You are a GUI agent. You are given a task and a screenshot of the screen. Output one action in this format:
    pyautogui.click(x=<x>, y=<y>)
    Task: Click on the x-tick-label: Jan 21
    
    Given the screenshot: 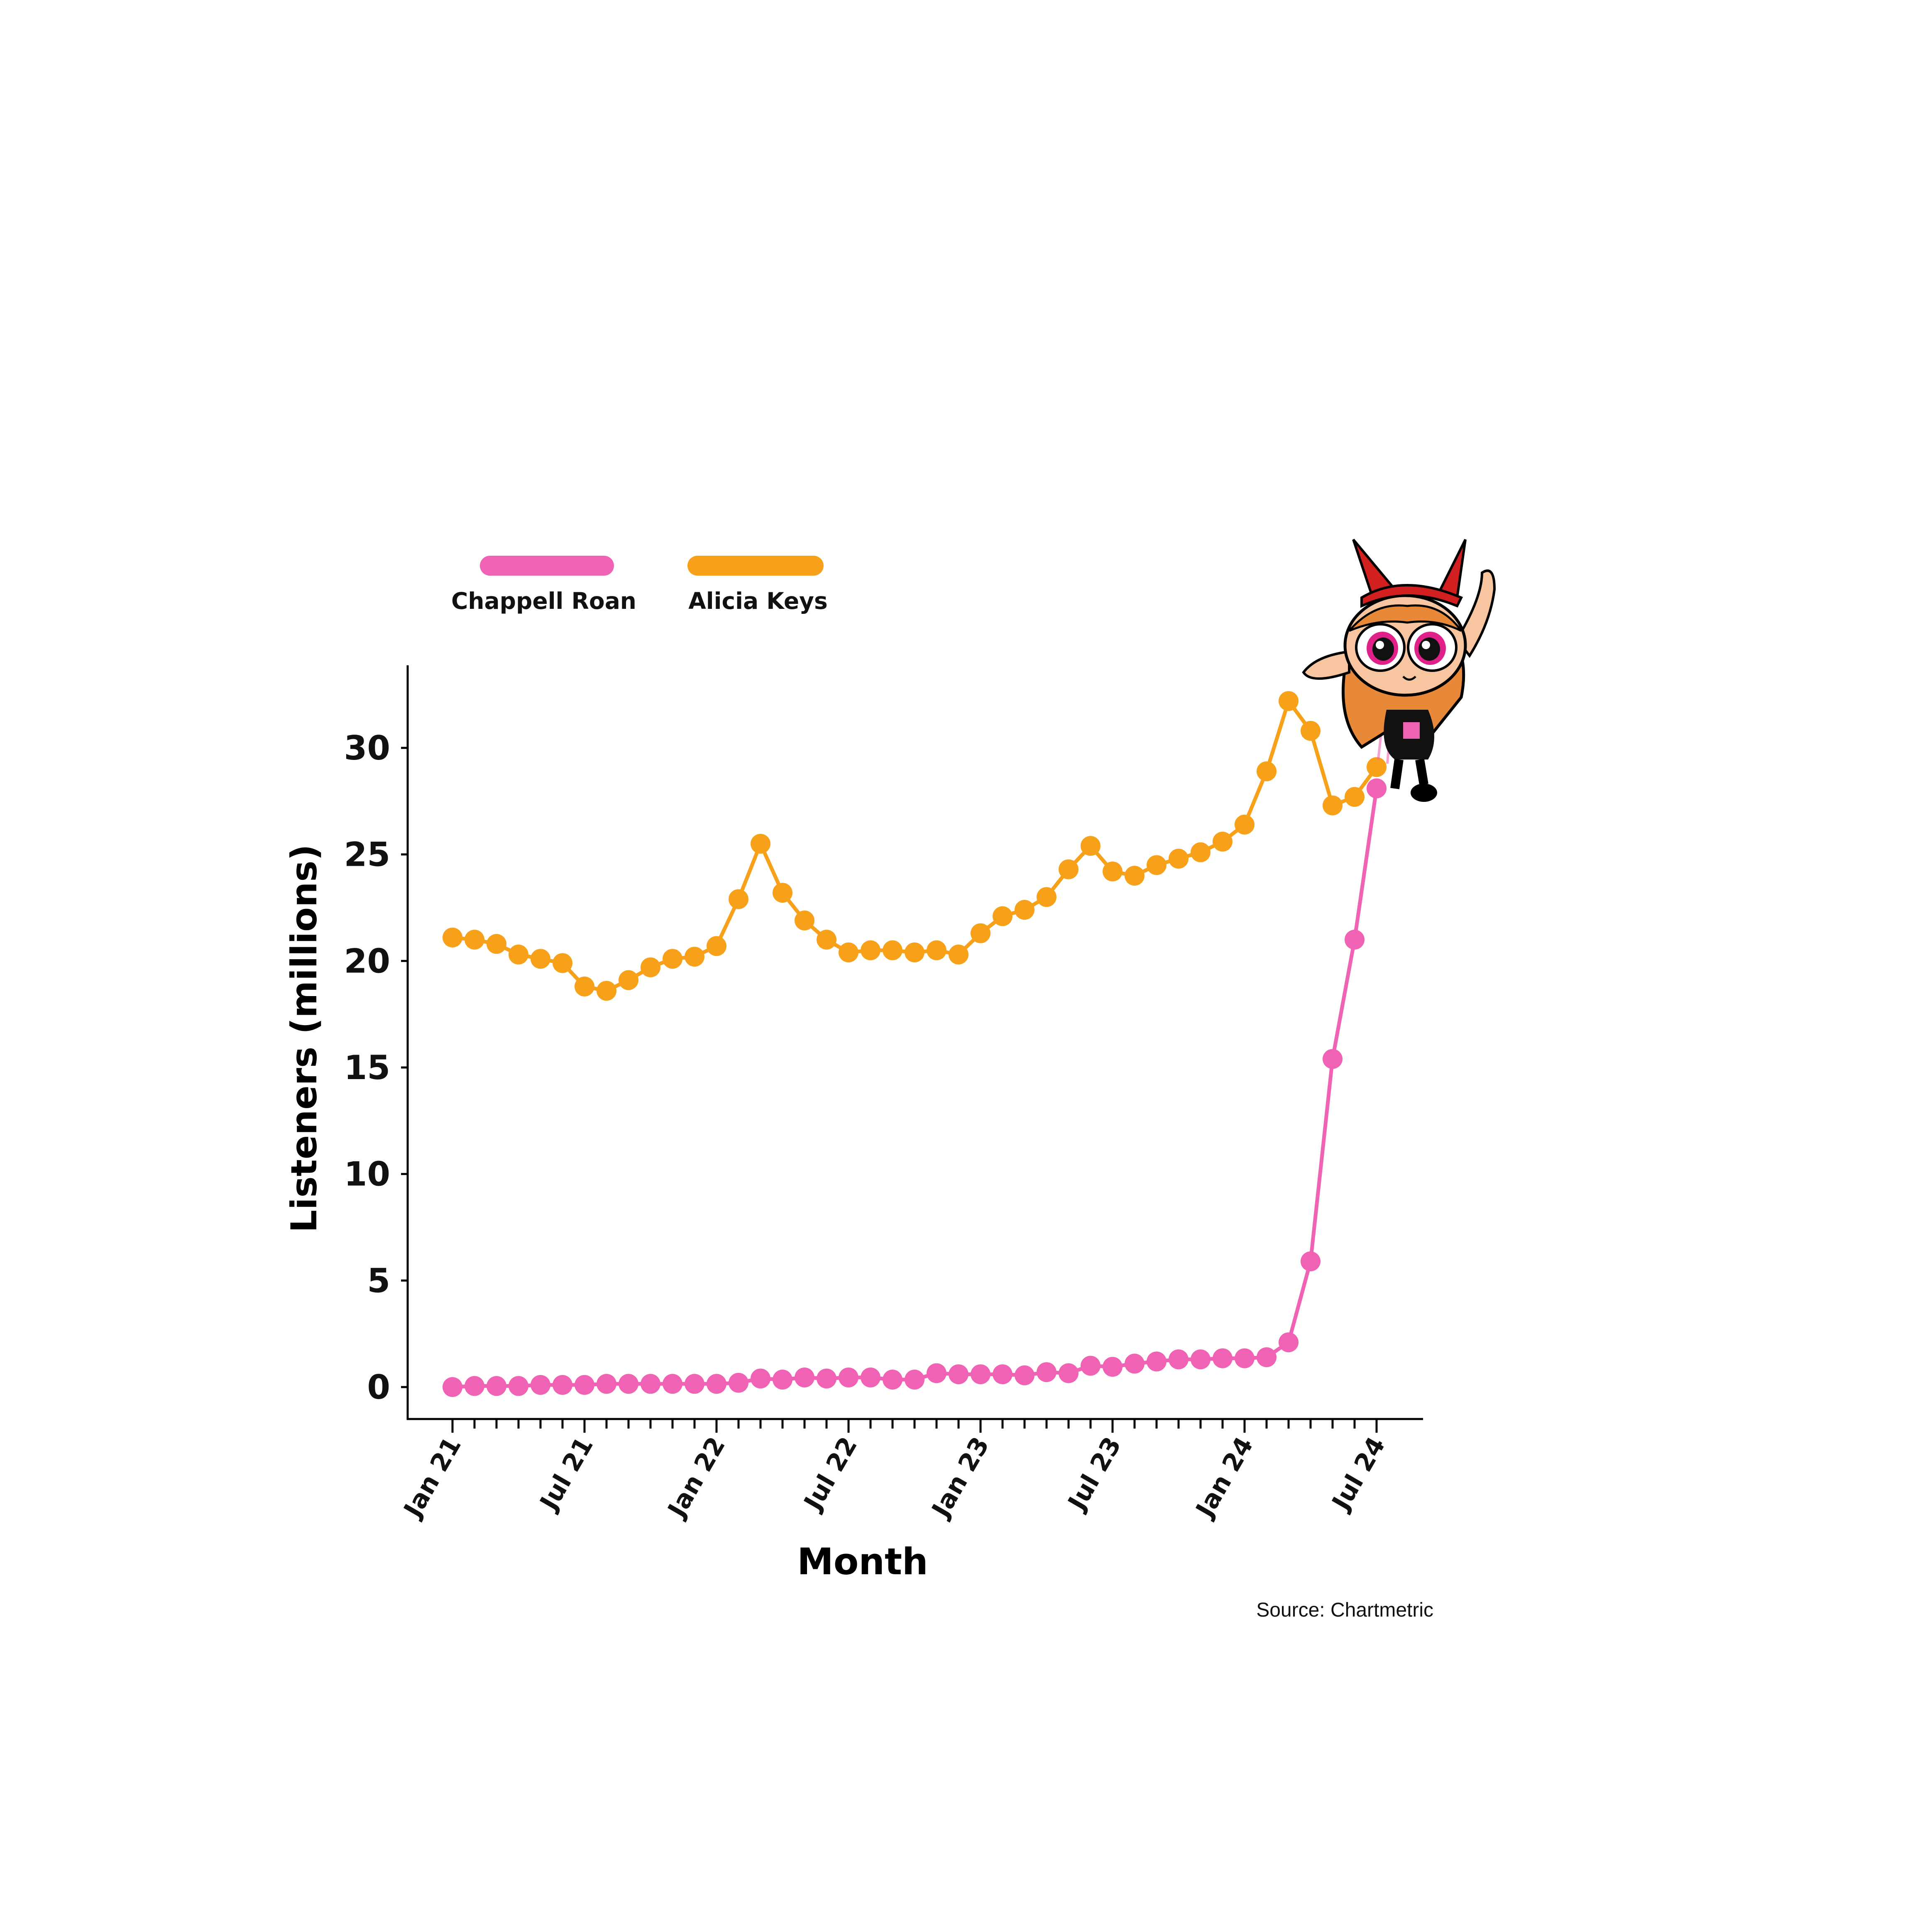 What is the action you would take?
    pyautogui.click(x=432, y=1478)
    